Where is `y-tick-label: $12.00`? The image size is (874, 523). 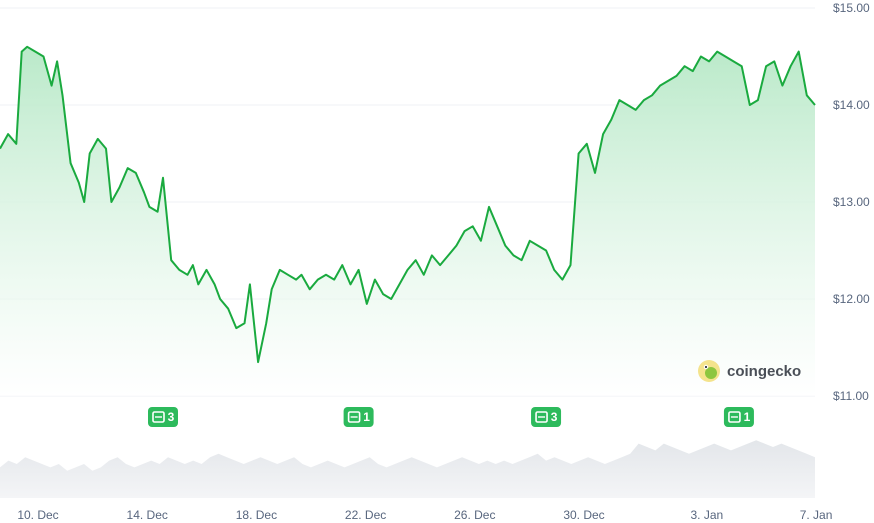 y-tick-label: $12.00 is located at coordinates (851, 299).